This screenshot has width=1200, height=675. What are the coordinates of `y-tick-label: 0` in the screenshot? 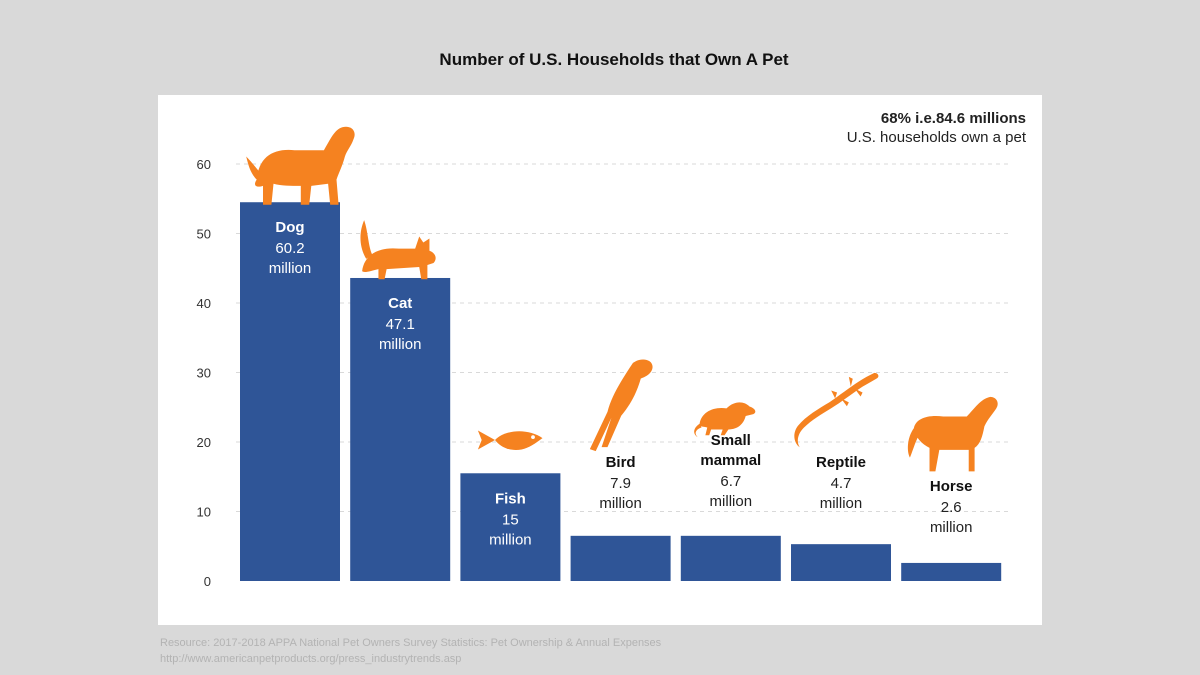 It's located at (207, 581).